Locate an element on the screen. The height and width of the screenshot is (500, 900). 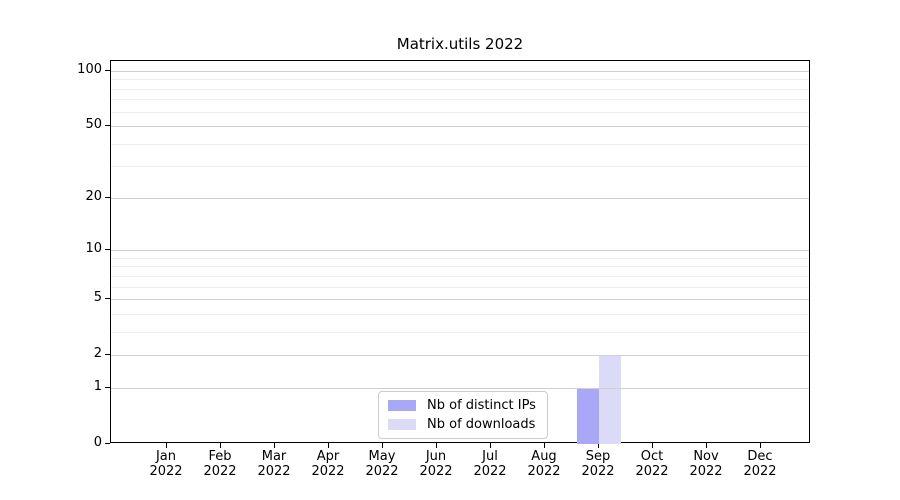
x-axis-tick-label: Dec 2022 is located at coordinates (760, 464).